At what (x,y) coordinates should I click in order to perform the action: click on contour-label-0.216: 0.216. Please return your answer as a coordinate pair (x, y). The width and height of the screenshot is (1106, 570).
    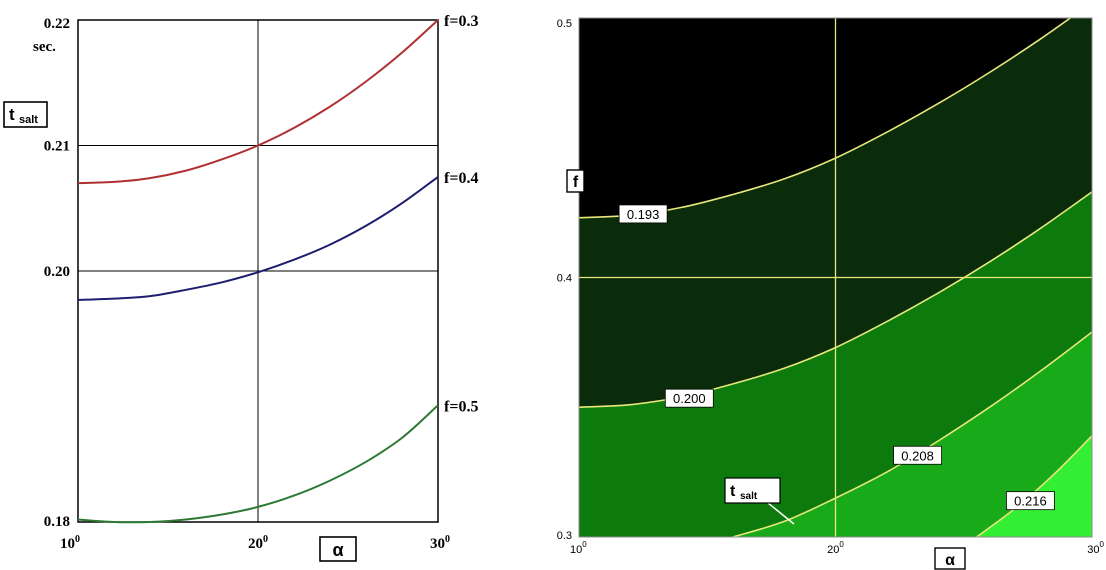
    Looking at the image, I should click on (1030, 501).